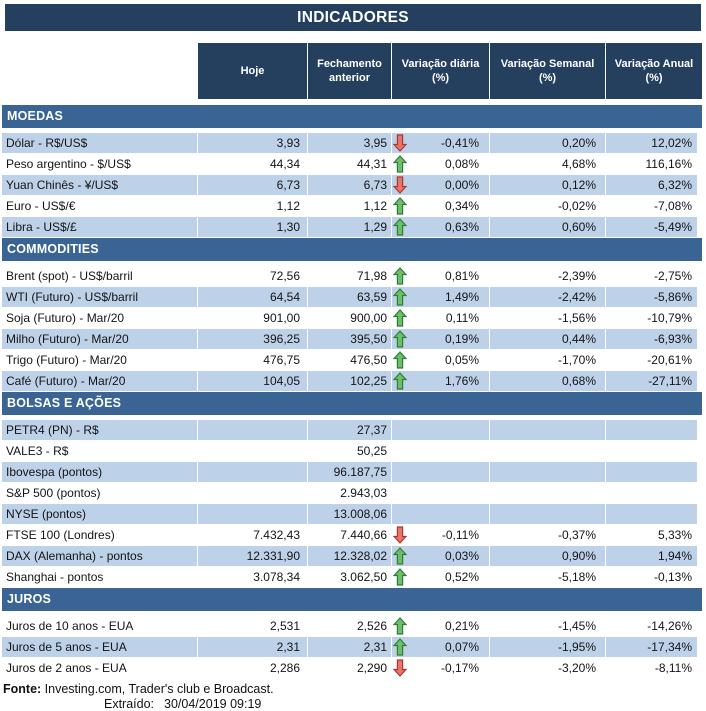 This screenshot has height=711, width=706. Describe the element at coordinates (352, 403) in the screenshot. I see `section-header-bolsas-e-acoes: BOLSAS E AÇÕES` at that location.